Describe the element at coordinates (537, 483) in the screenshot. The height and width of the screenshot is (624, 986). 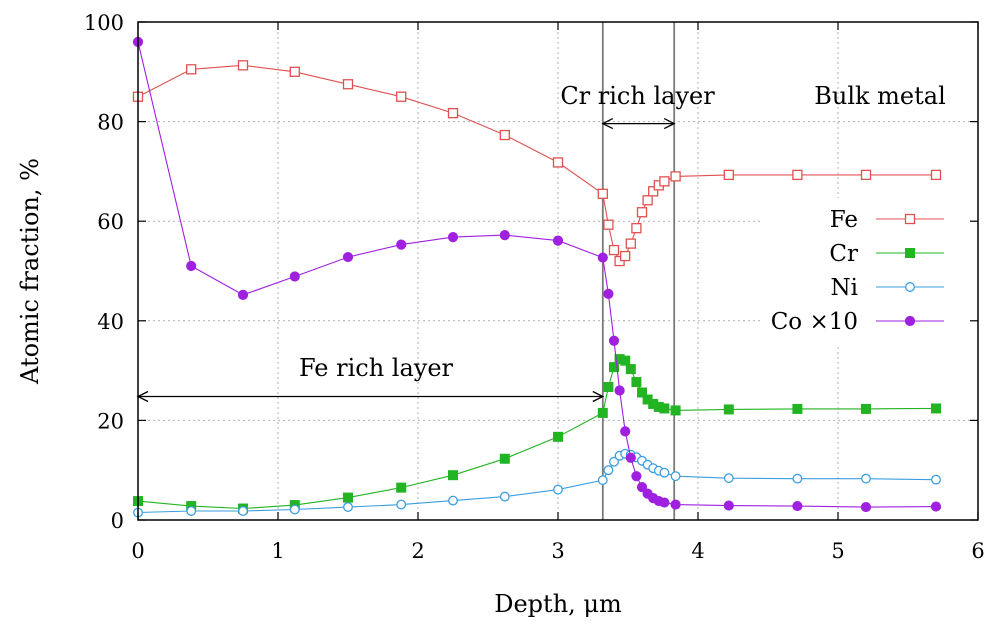
I see `series-line` at that location.